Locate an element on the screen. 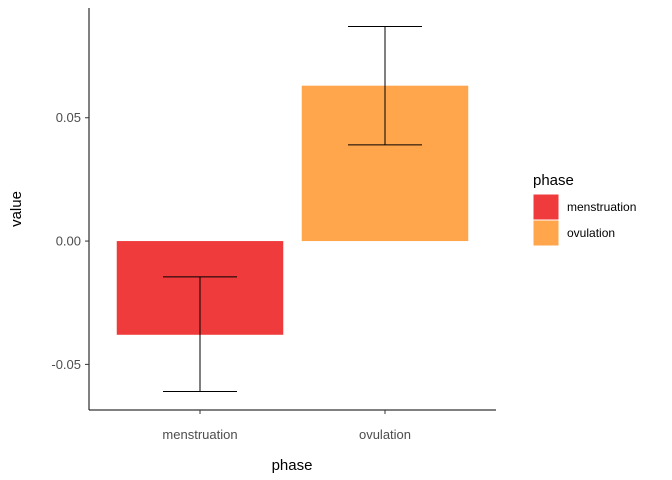 The width and height of the screenshot is (672, 480). x-axis-ticks: menstruation ovulation is located at coordinates (286, 426).